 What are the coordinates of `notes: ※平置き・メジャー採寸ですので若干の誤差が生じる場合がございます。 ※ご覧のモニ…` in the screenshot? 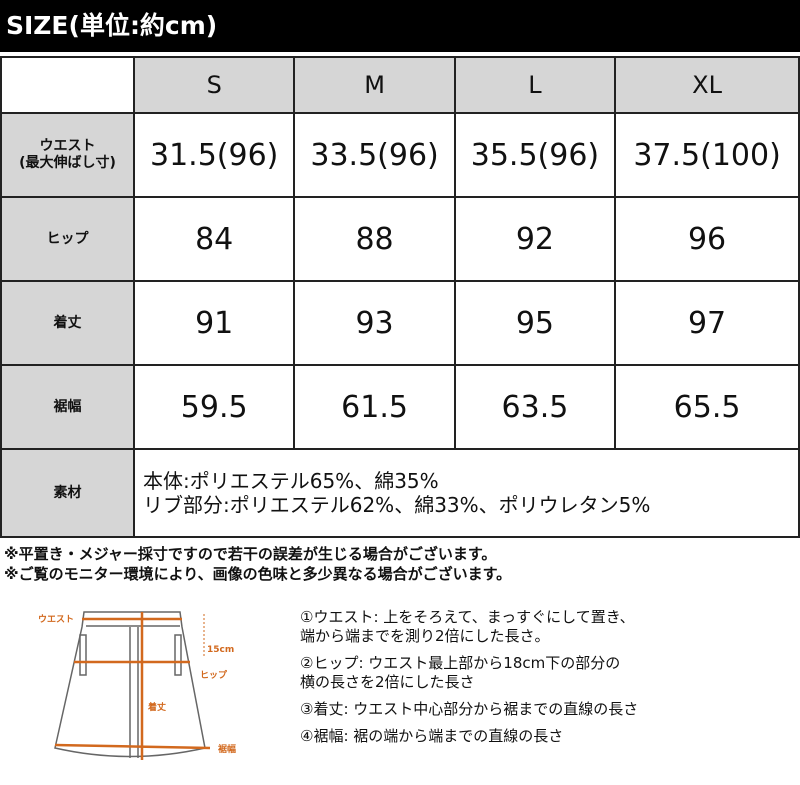 It's located at (258, 564).